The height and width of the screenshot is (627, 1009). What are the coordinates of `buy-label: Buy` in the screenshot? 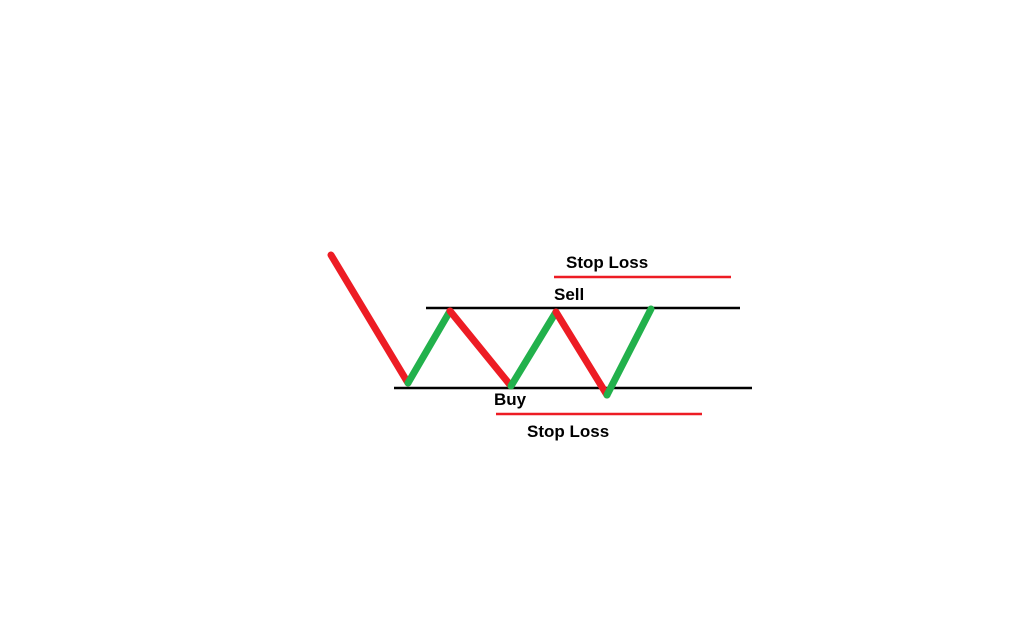 It's located at (510, 399).